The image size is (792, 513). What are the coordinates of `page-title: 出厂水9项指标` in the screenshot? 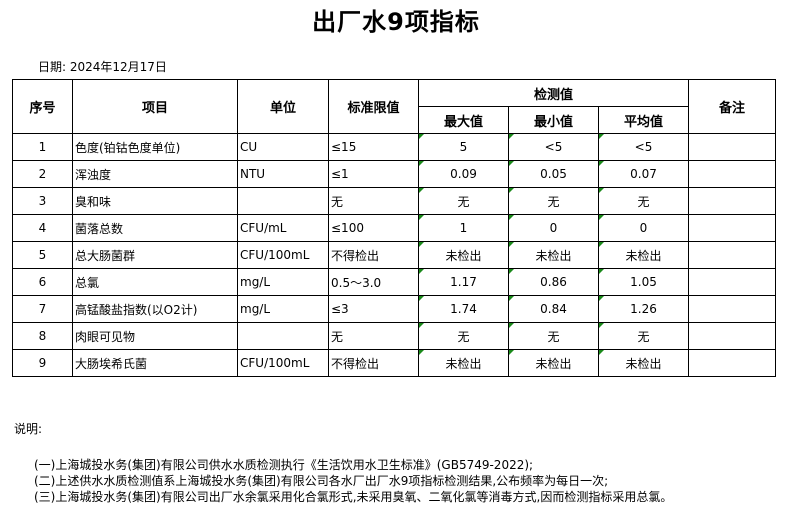 It's located at (396, 22).